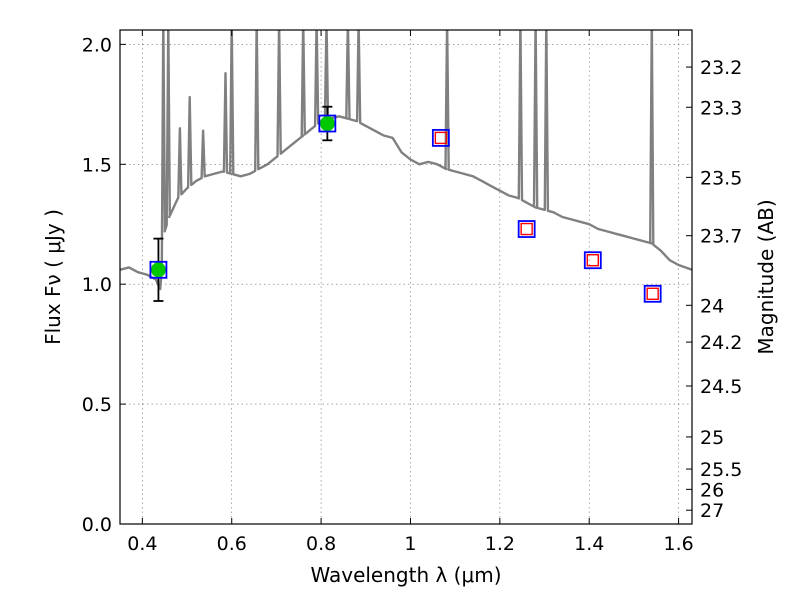 This screenshot has height=600, width=800. What do you see at coordinates (712, 438) in the screenshot?
I see `magnitude-tick-label: 25` at bounding box center [712, 438].